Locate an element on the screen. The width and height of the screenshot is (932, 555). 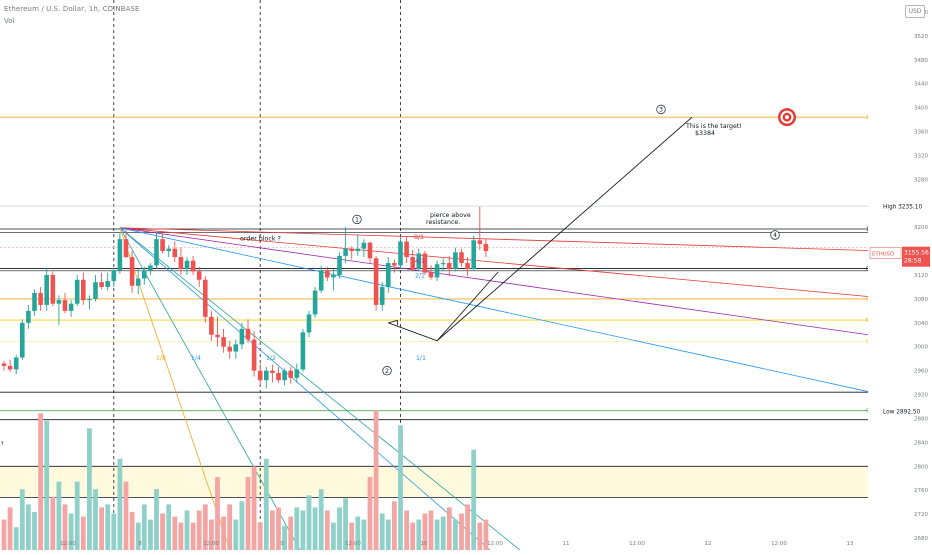
fan-ratio-label: 8/1 is located at coordinates (419, 237).